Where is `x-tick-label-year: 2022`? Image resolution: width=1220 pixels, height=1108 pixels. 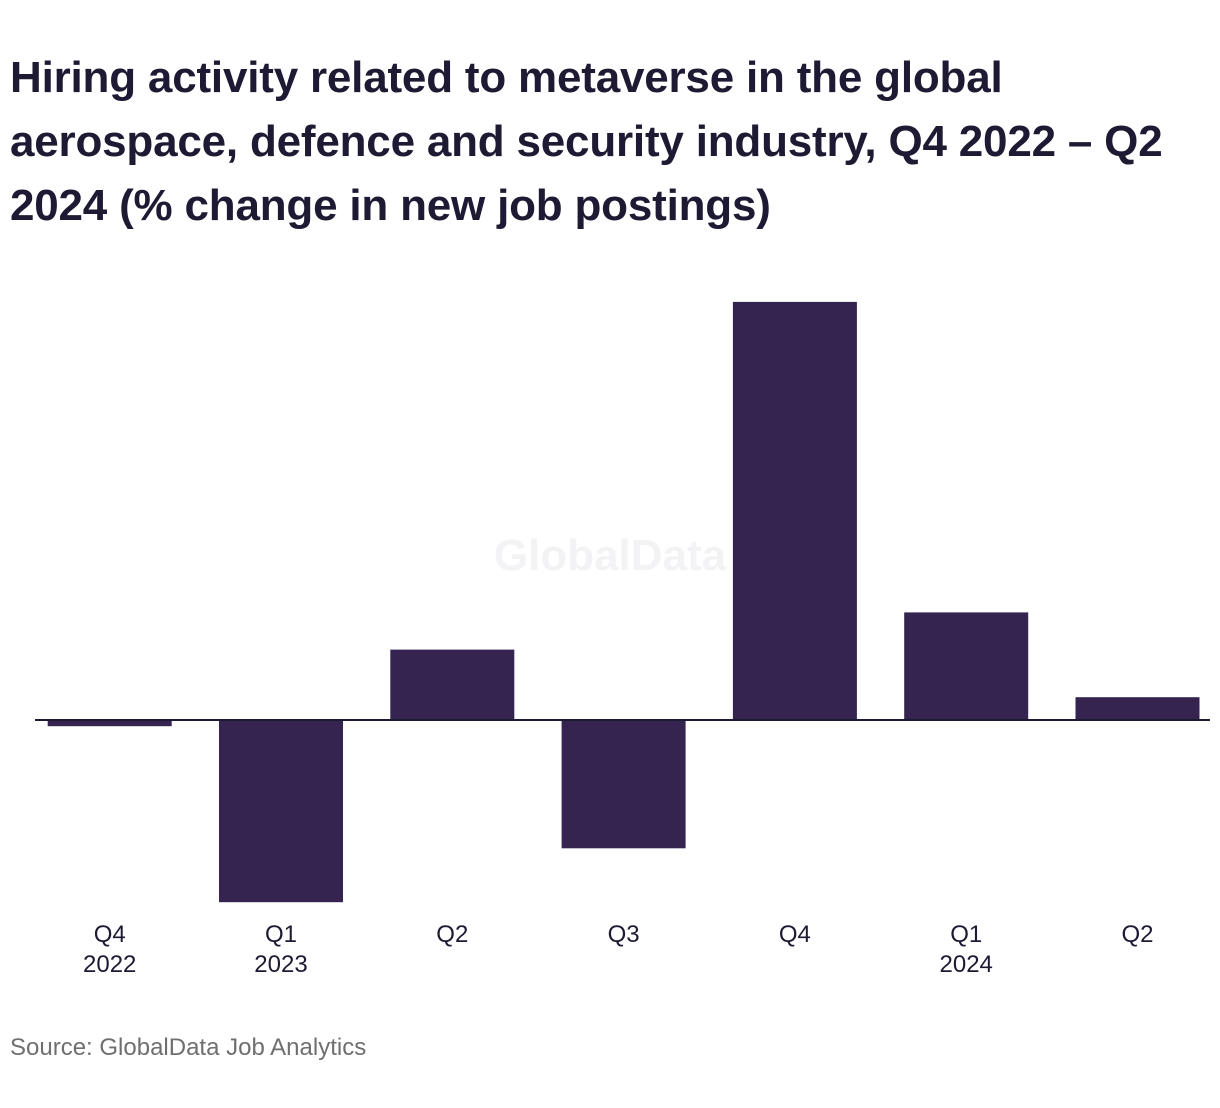
x-tick-label-year: 2022 is located at coordinates (109, 964).